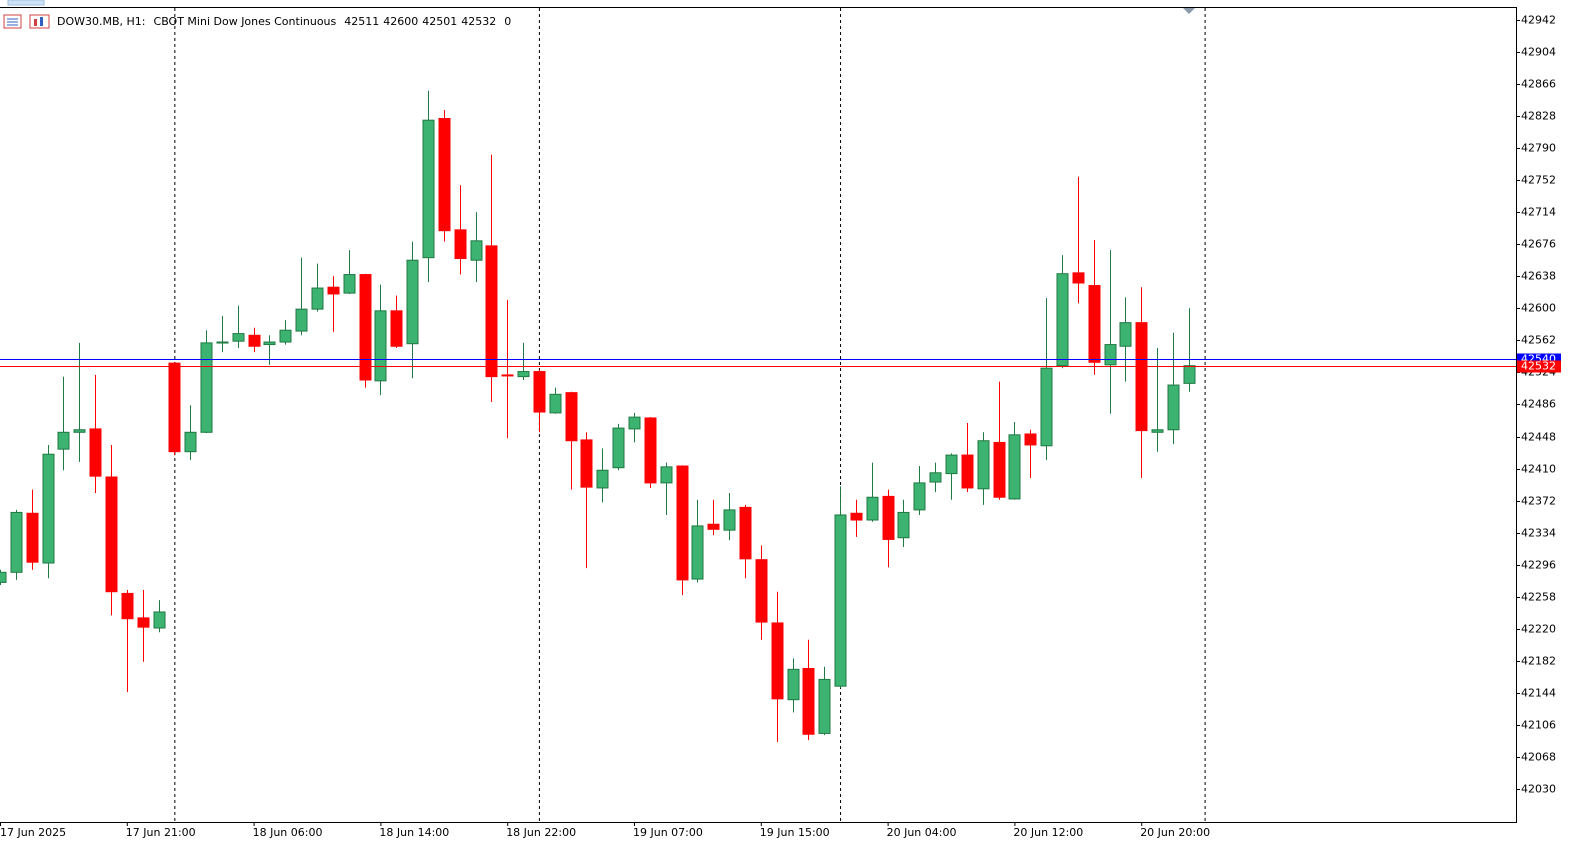  Describe the element at coordinates (1538, 789) in the screenshot. I see `y-tick-label: 42030` at that location.